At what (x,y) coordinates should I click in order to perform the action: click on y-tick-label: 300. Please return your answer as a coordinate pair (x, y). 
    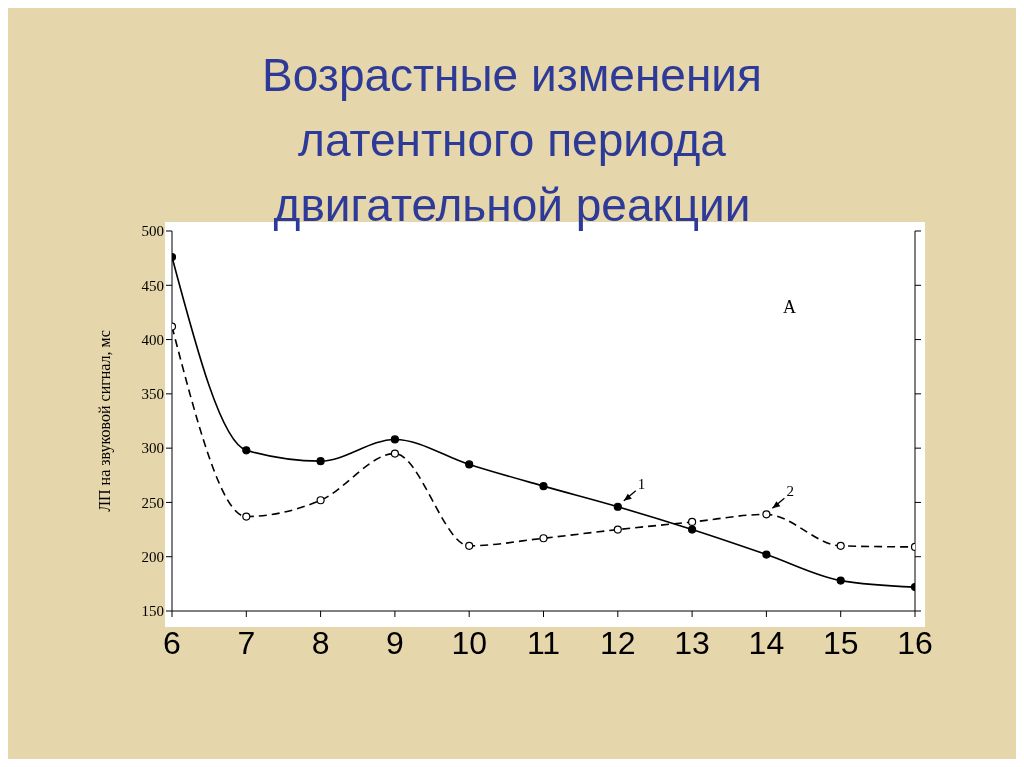
    Looking at the image, I should click on (152, 448).